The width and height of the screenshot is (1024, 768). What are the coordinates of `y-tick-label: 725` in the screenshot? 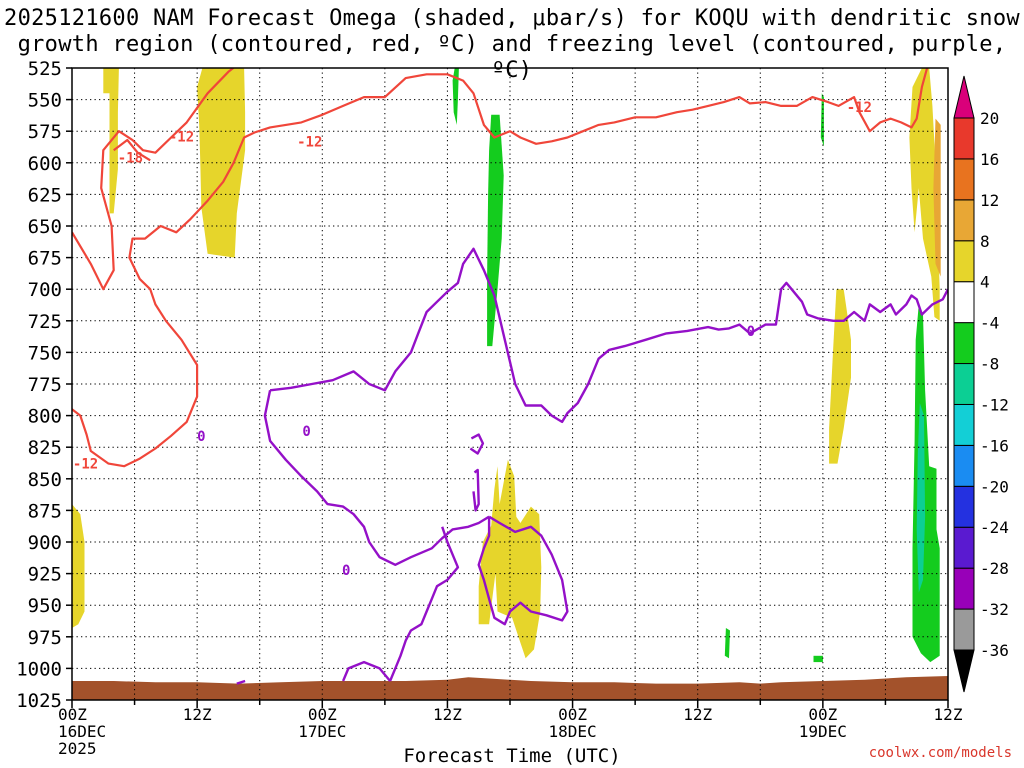 It's located at (45, 322).